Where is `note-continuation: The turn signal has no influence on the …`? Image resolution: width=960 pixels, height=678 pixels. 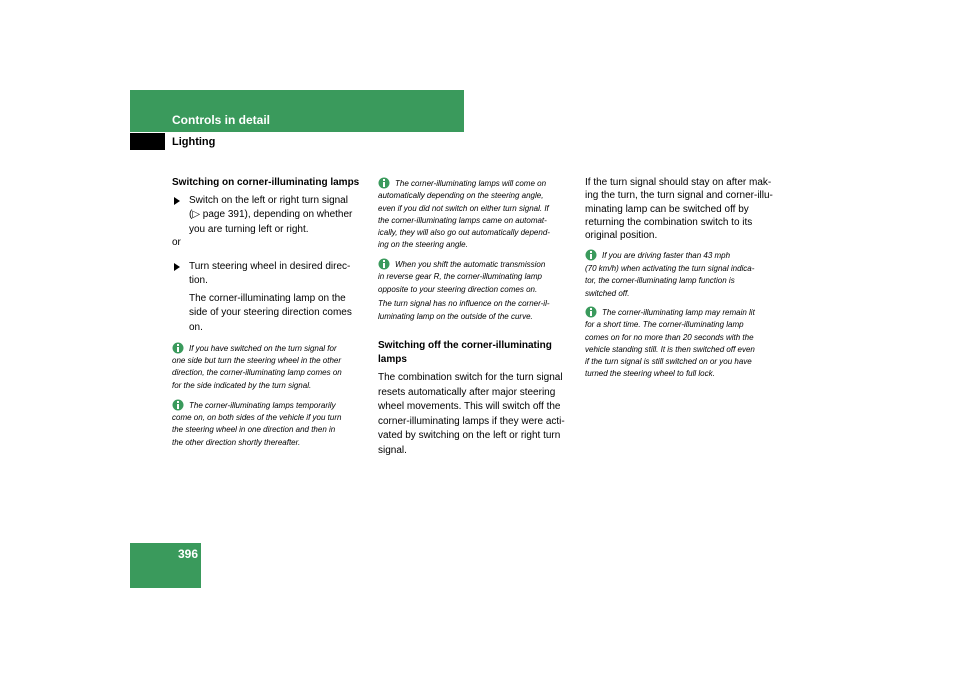 note-continuation: The turn signal has no influence on the … is located at coordinates (464, 310).